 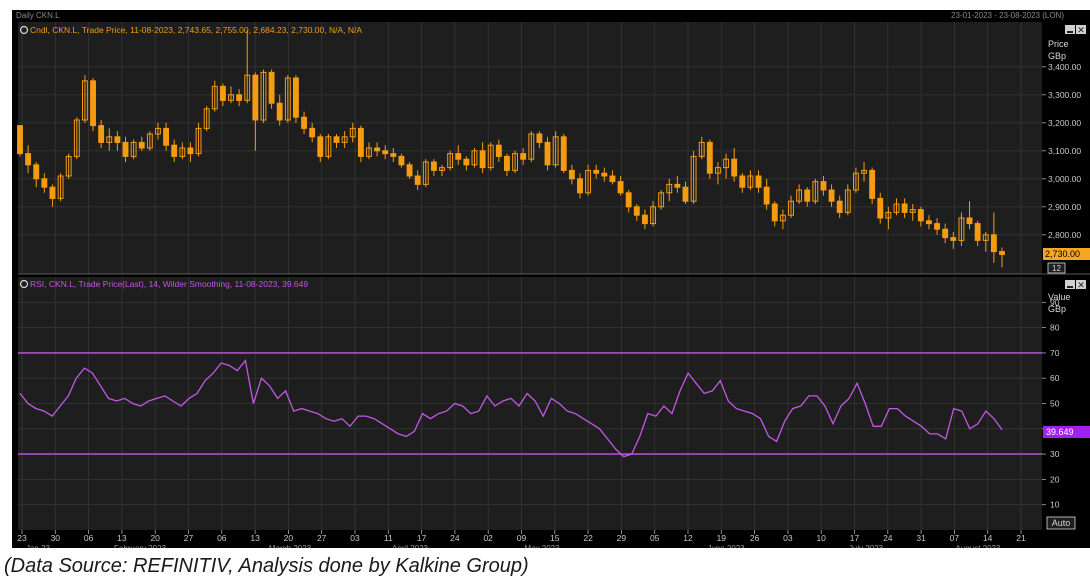 What do you see at coordinates (855, 538) in the screenshot?
I see `x-tick-label: 17` at bounding box center [855, 538].